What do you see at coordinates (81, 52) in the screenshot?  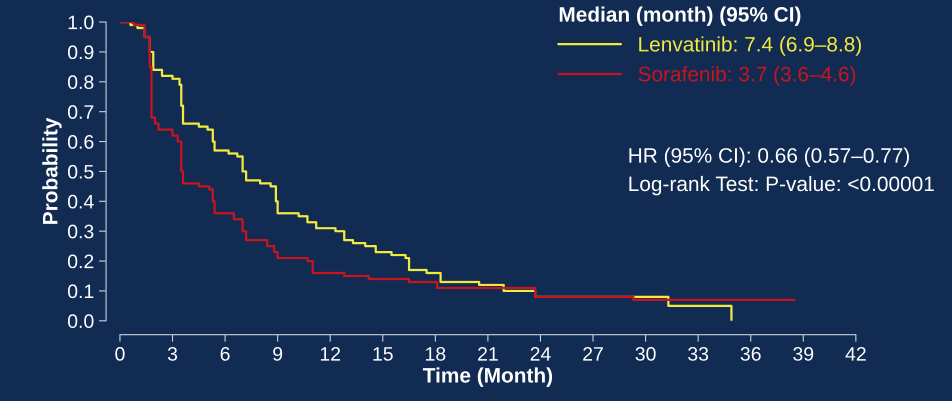 I see `y-tick-label: 0.9` at bounding box center [81, 52].